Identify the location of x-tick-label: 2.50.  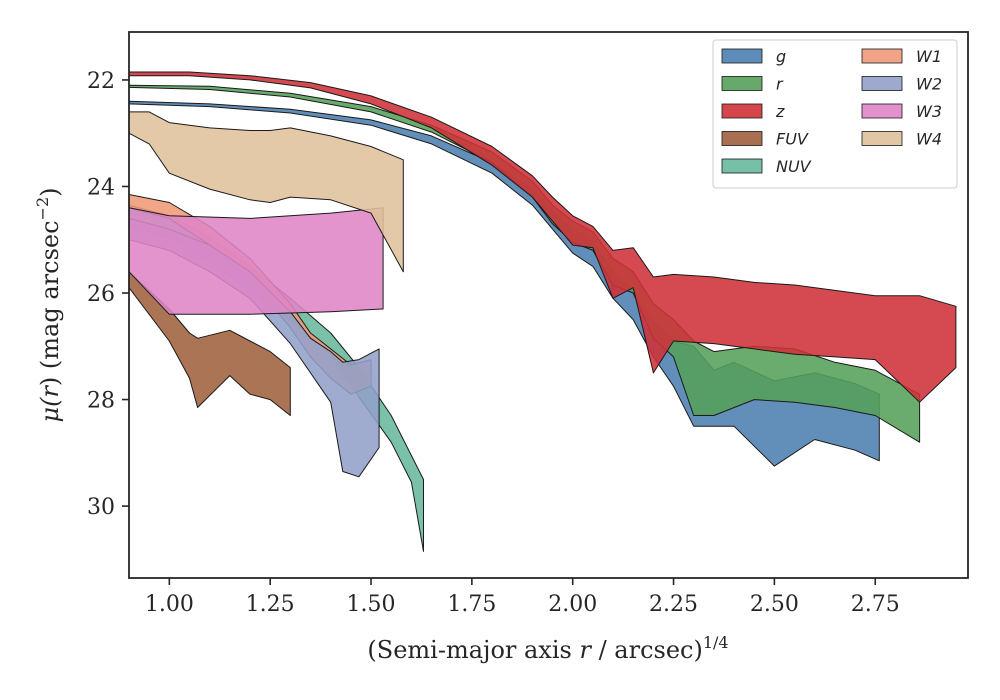
(774, 604).